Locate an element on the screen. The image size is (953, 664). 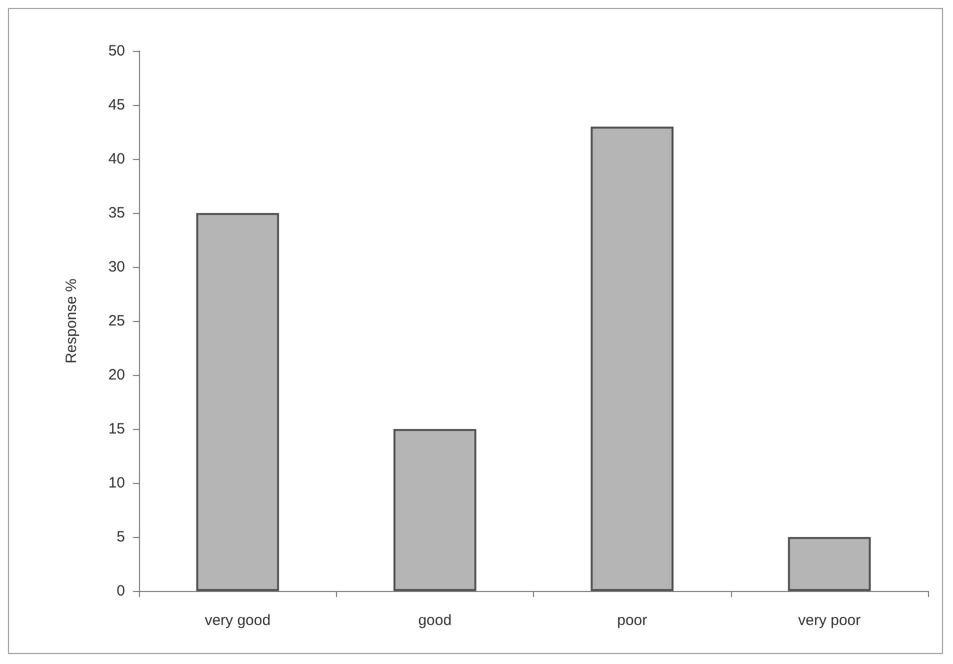
y-axis-title: Response % is located at coordinates (71, 321).